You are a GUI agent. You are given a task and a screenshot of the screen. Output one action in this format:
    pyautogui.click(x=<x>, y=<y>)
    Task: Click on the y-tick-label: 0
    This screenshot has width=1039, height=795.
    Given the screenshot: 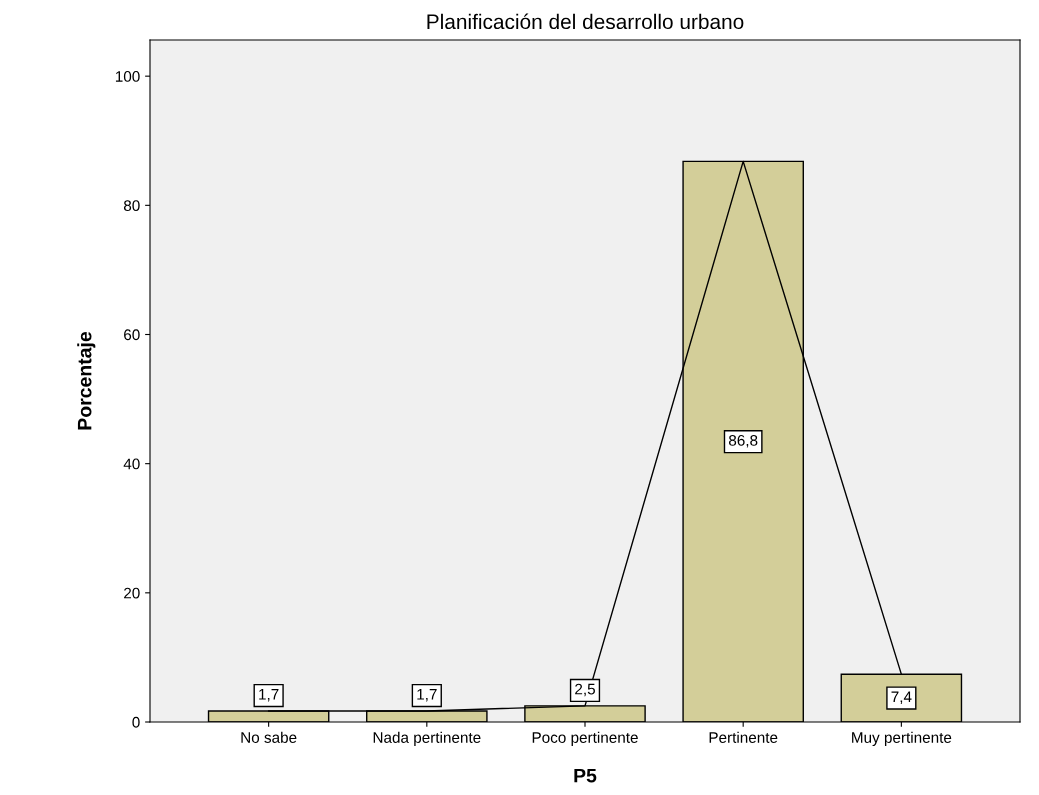 What is the action you would take?
    pyautogui.click(x=136, y=722)
    